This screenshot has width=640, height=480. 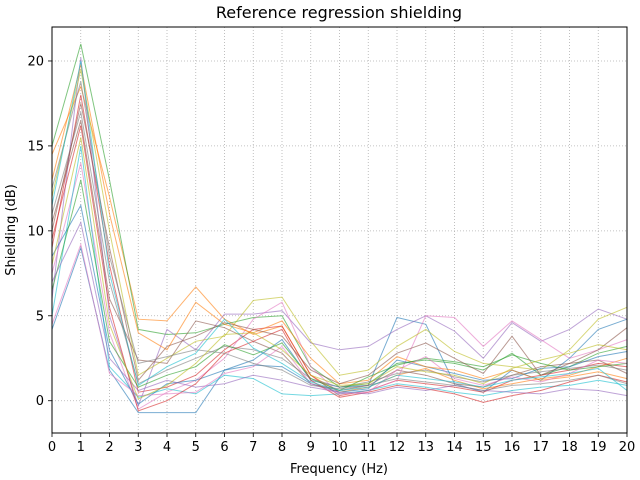 What do you see at coordinates (339, 12) in the screenshot?
I see `chart-title: Reference regression shielding` at bounding box center [339, 12].